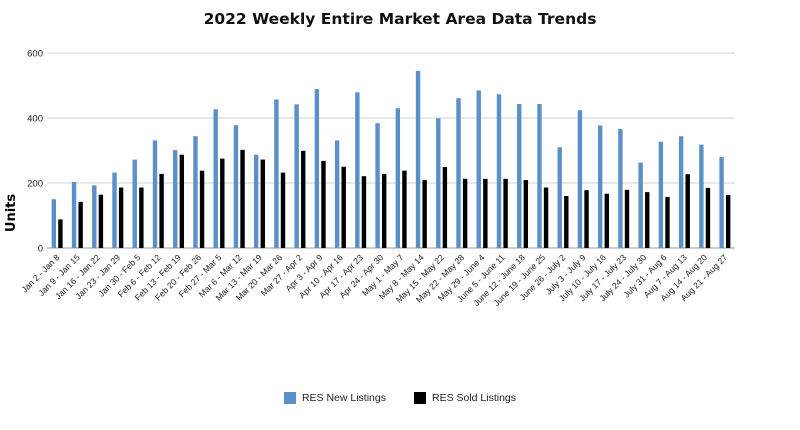 The image size is (800, 430). What do you see at coordinates (40, 249) in the screenshot?
I see `y-tick-label: 0` at bounding box center [40, 249].